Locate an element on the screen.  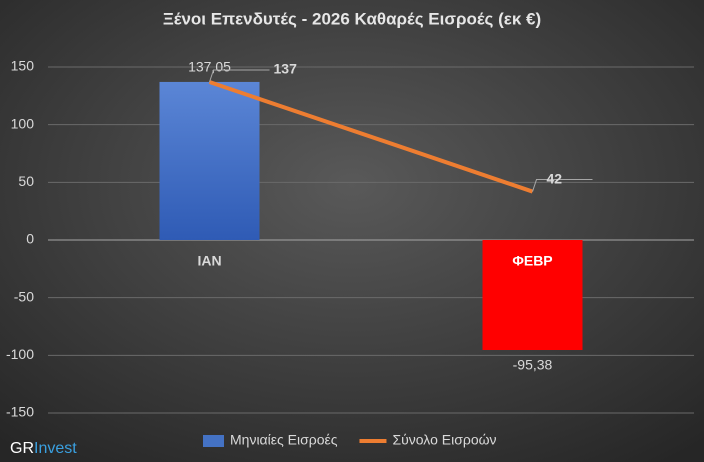
legend-label: Σύνολο Εισροών is located at coordinates (444, 440).